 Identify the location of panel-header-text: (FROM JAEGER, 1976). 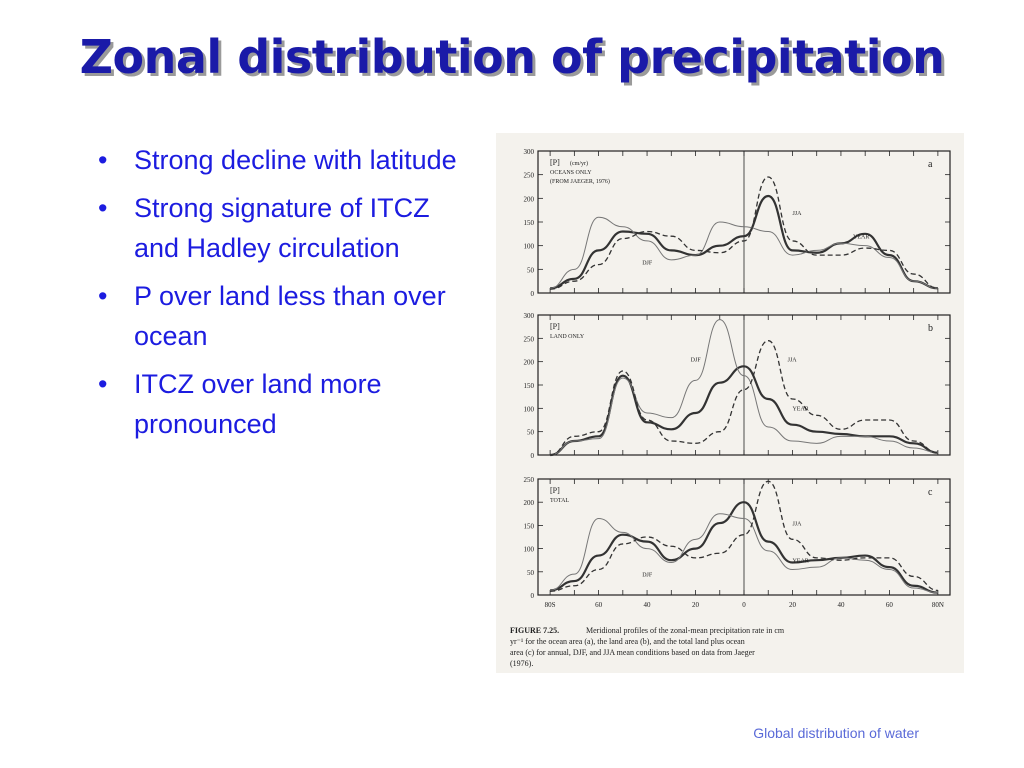
(580, 181).